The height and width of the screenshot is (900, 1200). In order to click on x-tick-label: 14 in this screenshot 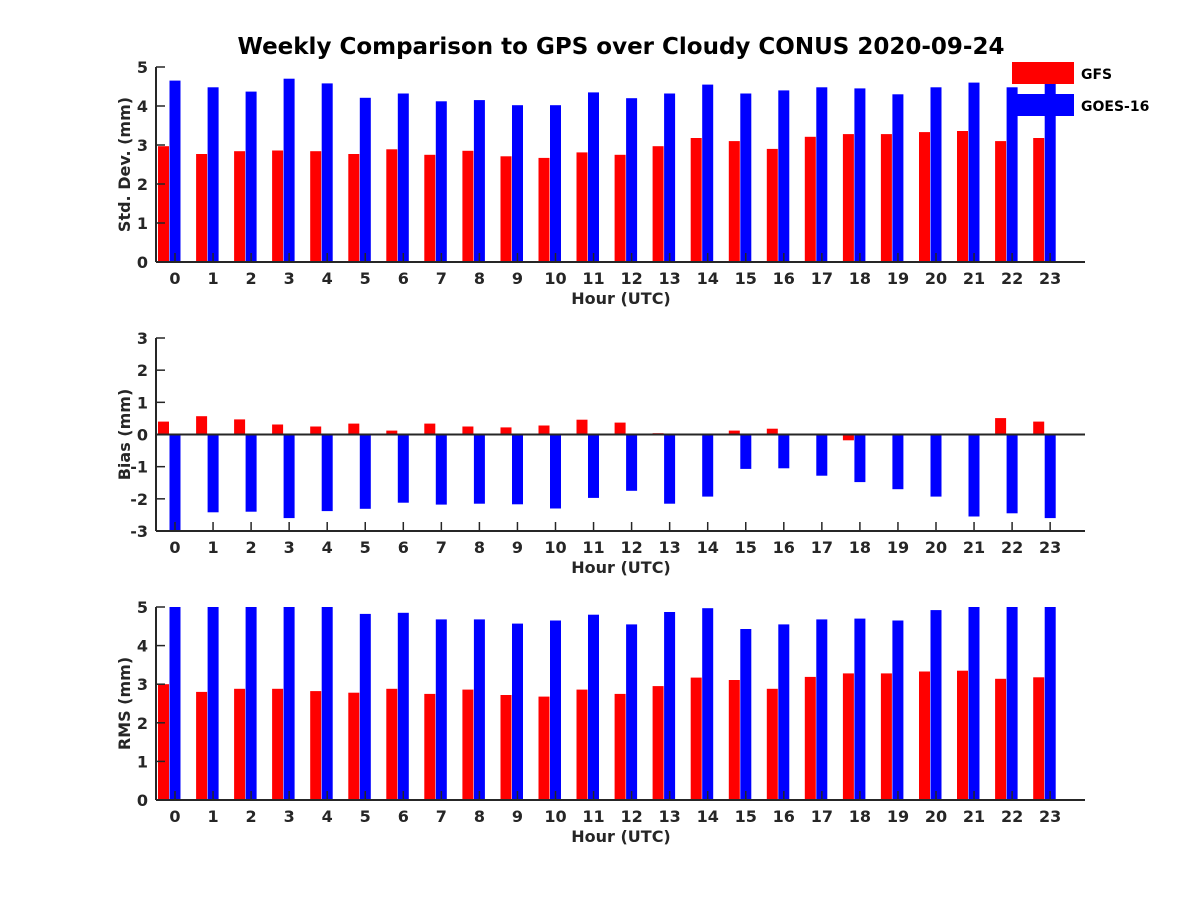, I will do `click(708, 816)`.